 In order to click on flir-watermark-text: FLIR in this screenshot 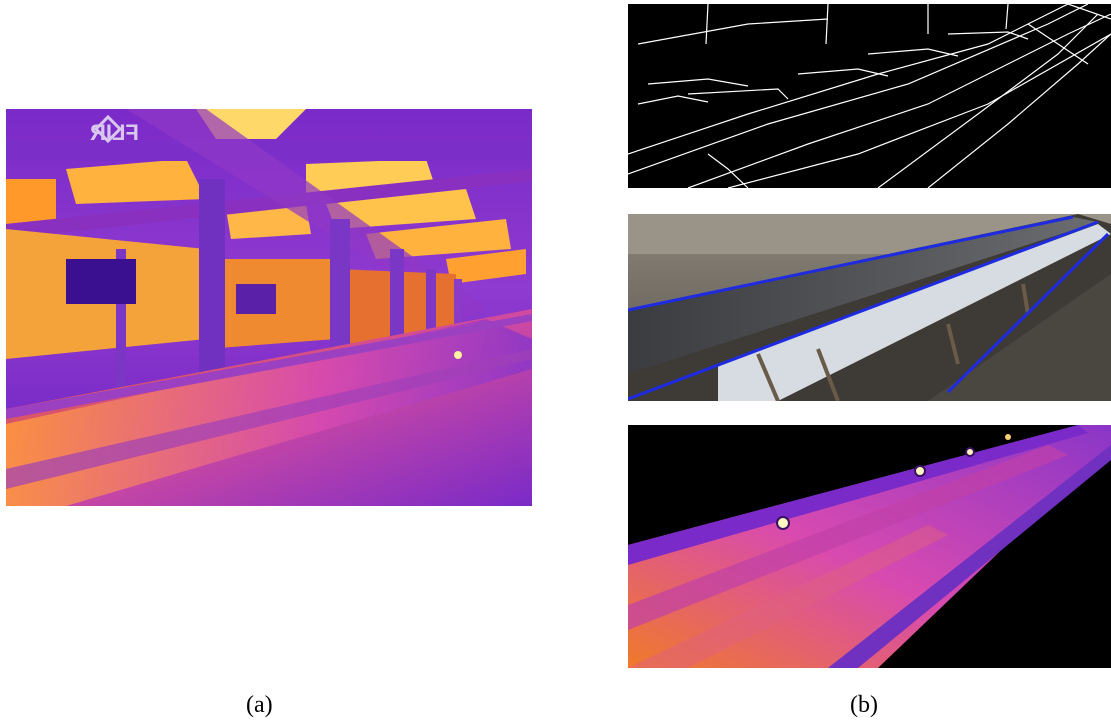, I will do `click(114, 132)`.